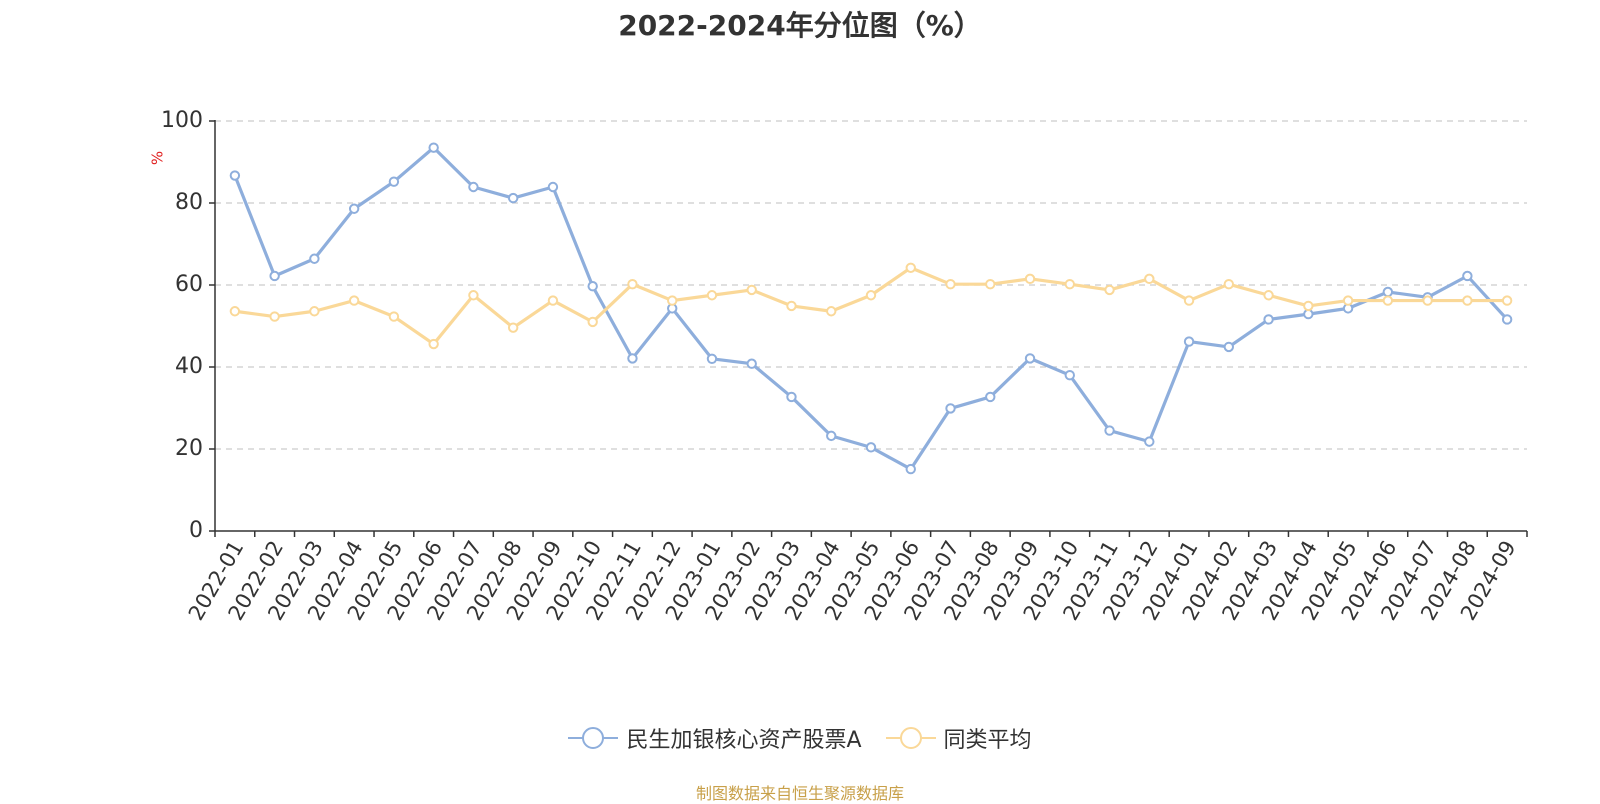  What do you see at coordinates (196, 530) in the screenshot?
I see `y-tick-label: 0` at bounding box center [196, 530].